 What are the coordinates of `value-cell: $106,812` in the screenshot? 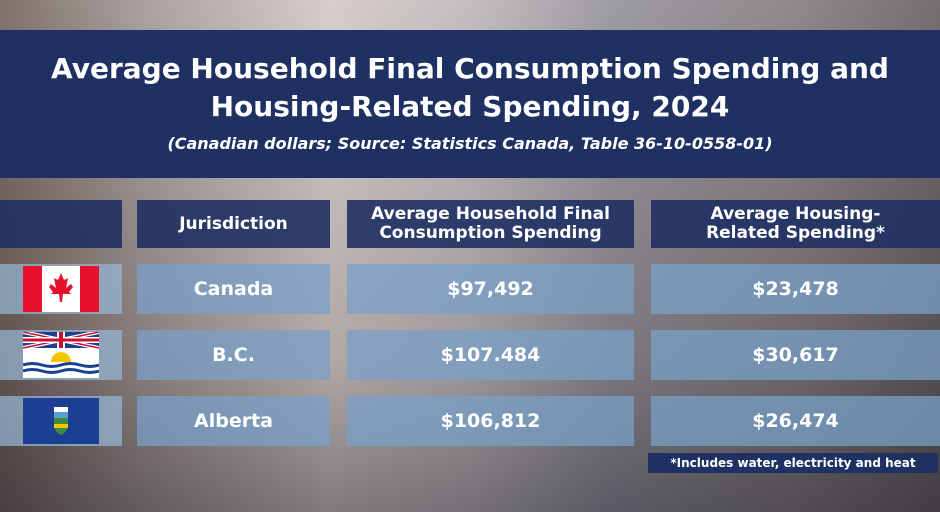 It's located at (490, 421).